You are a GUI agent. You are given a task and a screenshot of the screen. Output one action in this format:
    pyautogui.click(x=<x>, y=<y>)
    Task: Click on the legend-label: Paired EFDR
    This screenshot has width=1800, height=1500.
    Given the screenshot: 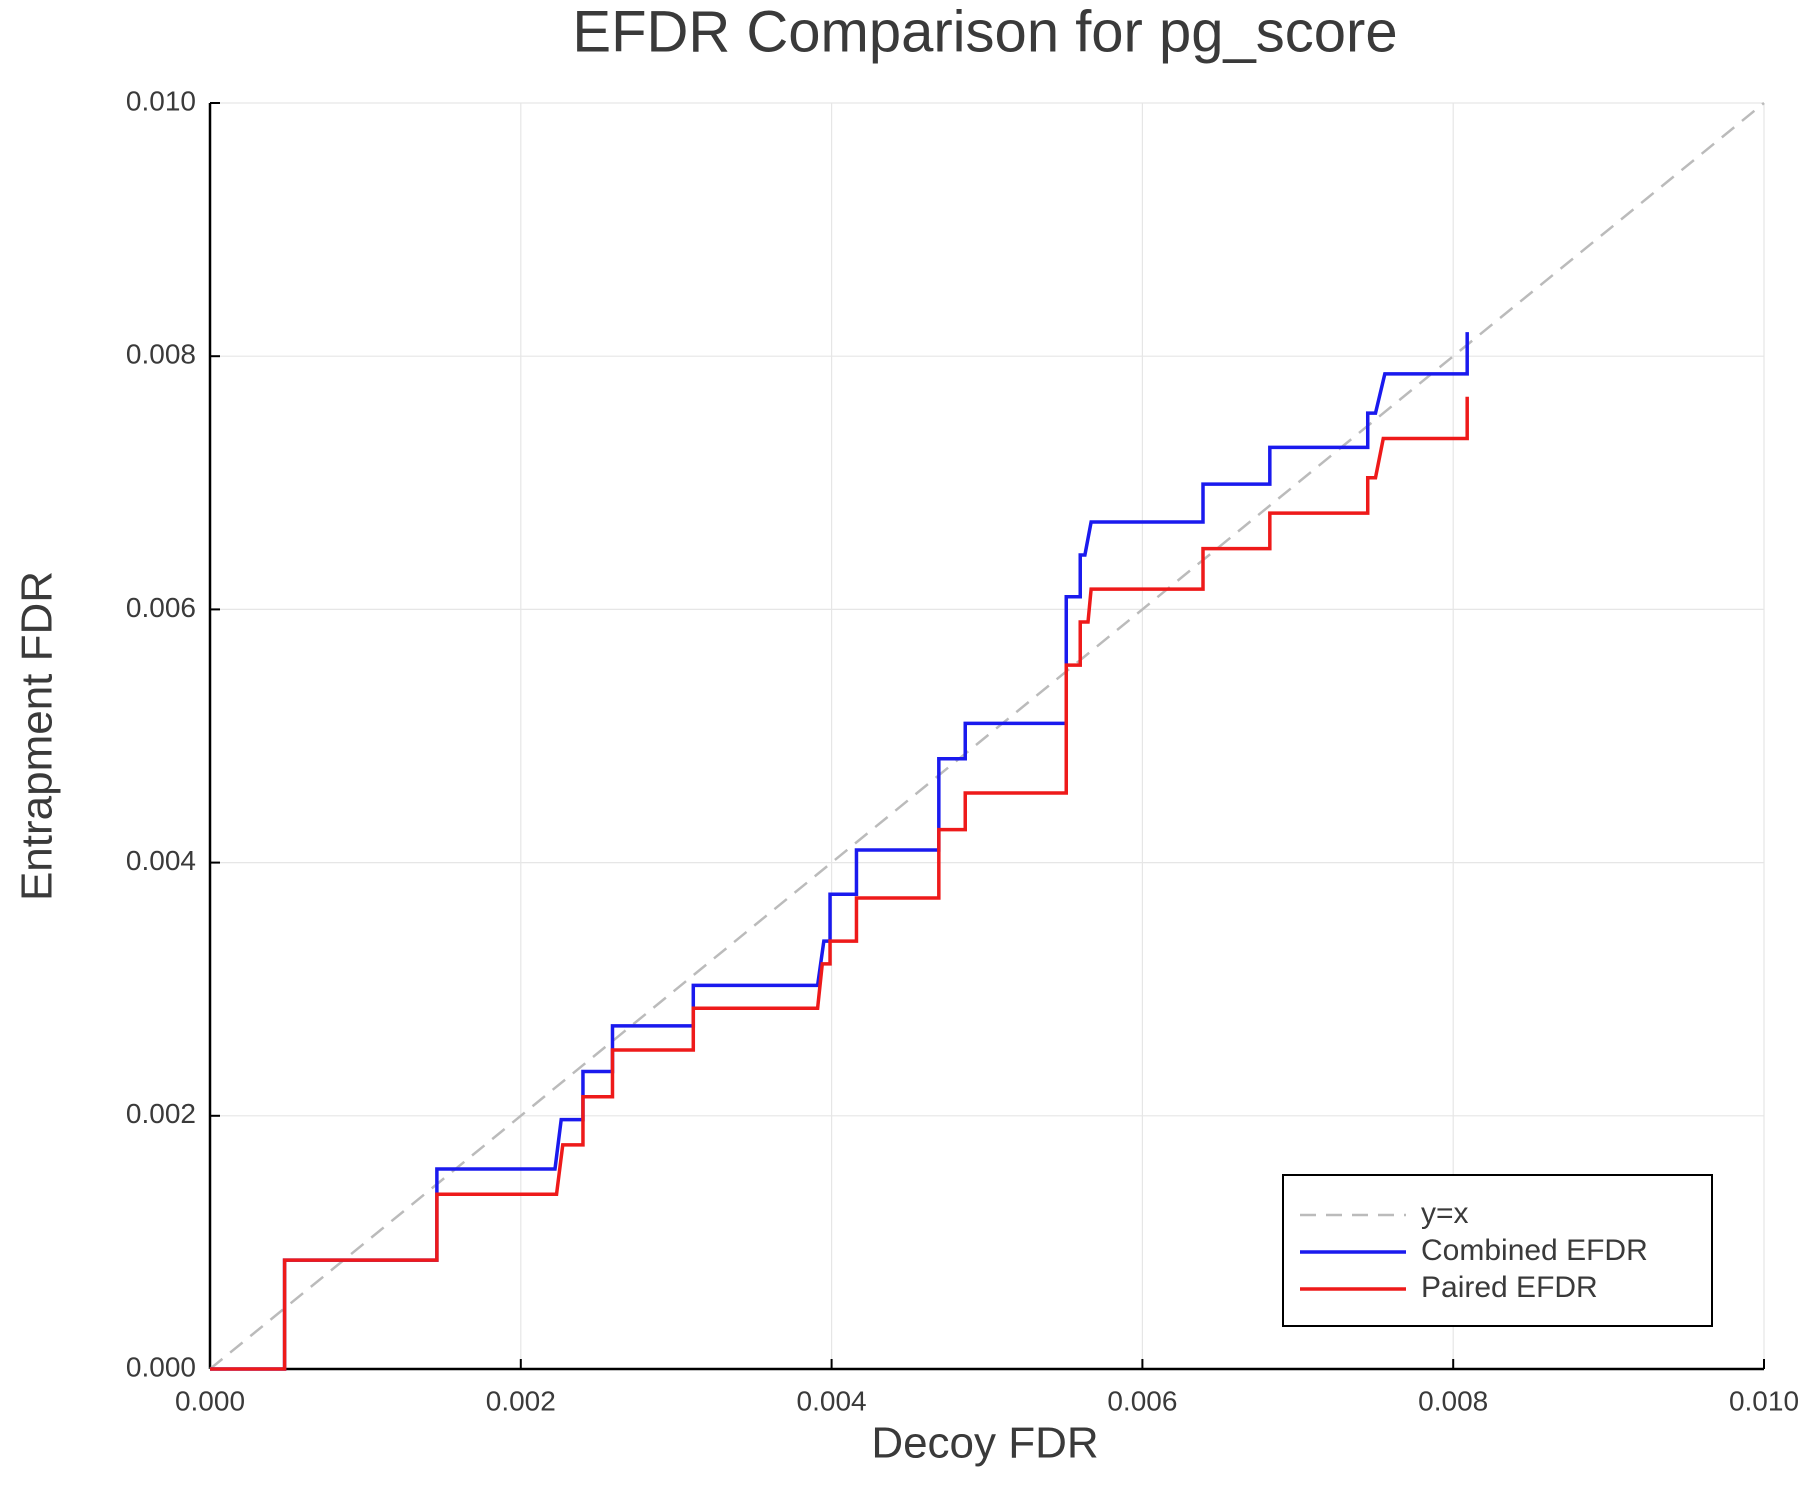 What is the action you would take?
    pyautogui.click(x=1509, y=1287)
    